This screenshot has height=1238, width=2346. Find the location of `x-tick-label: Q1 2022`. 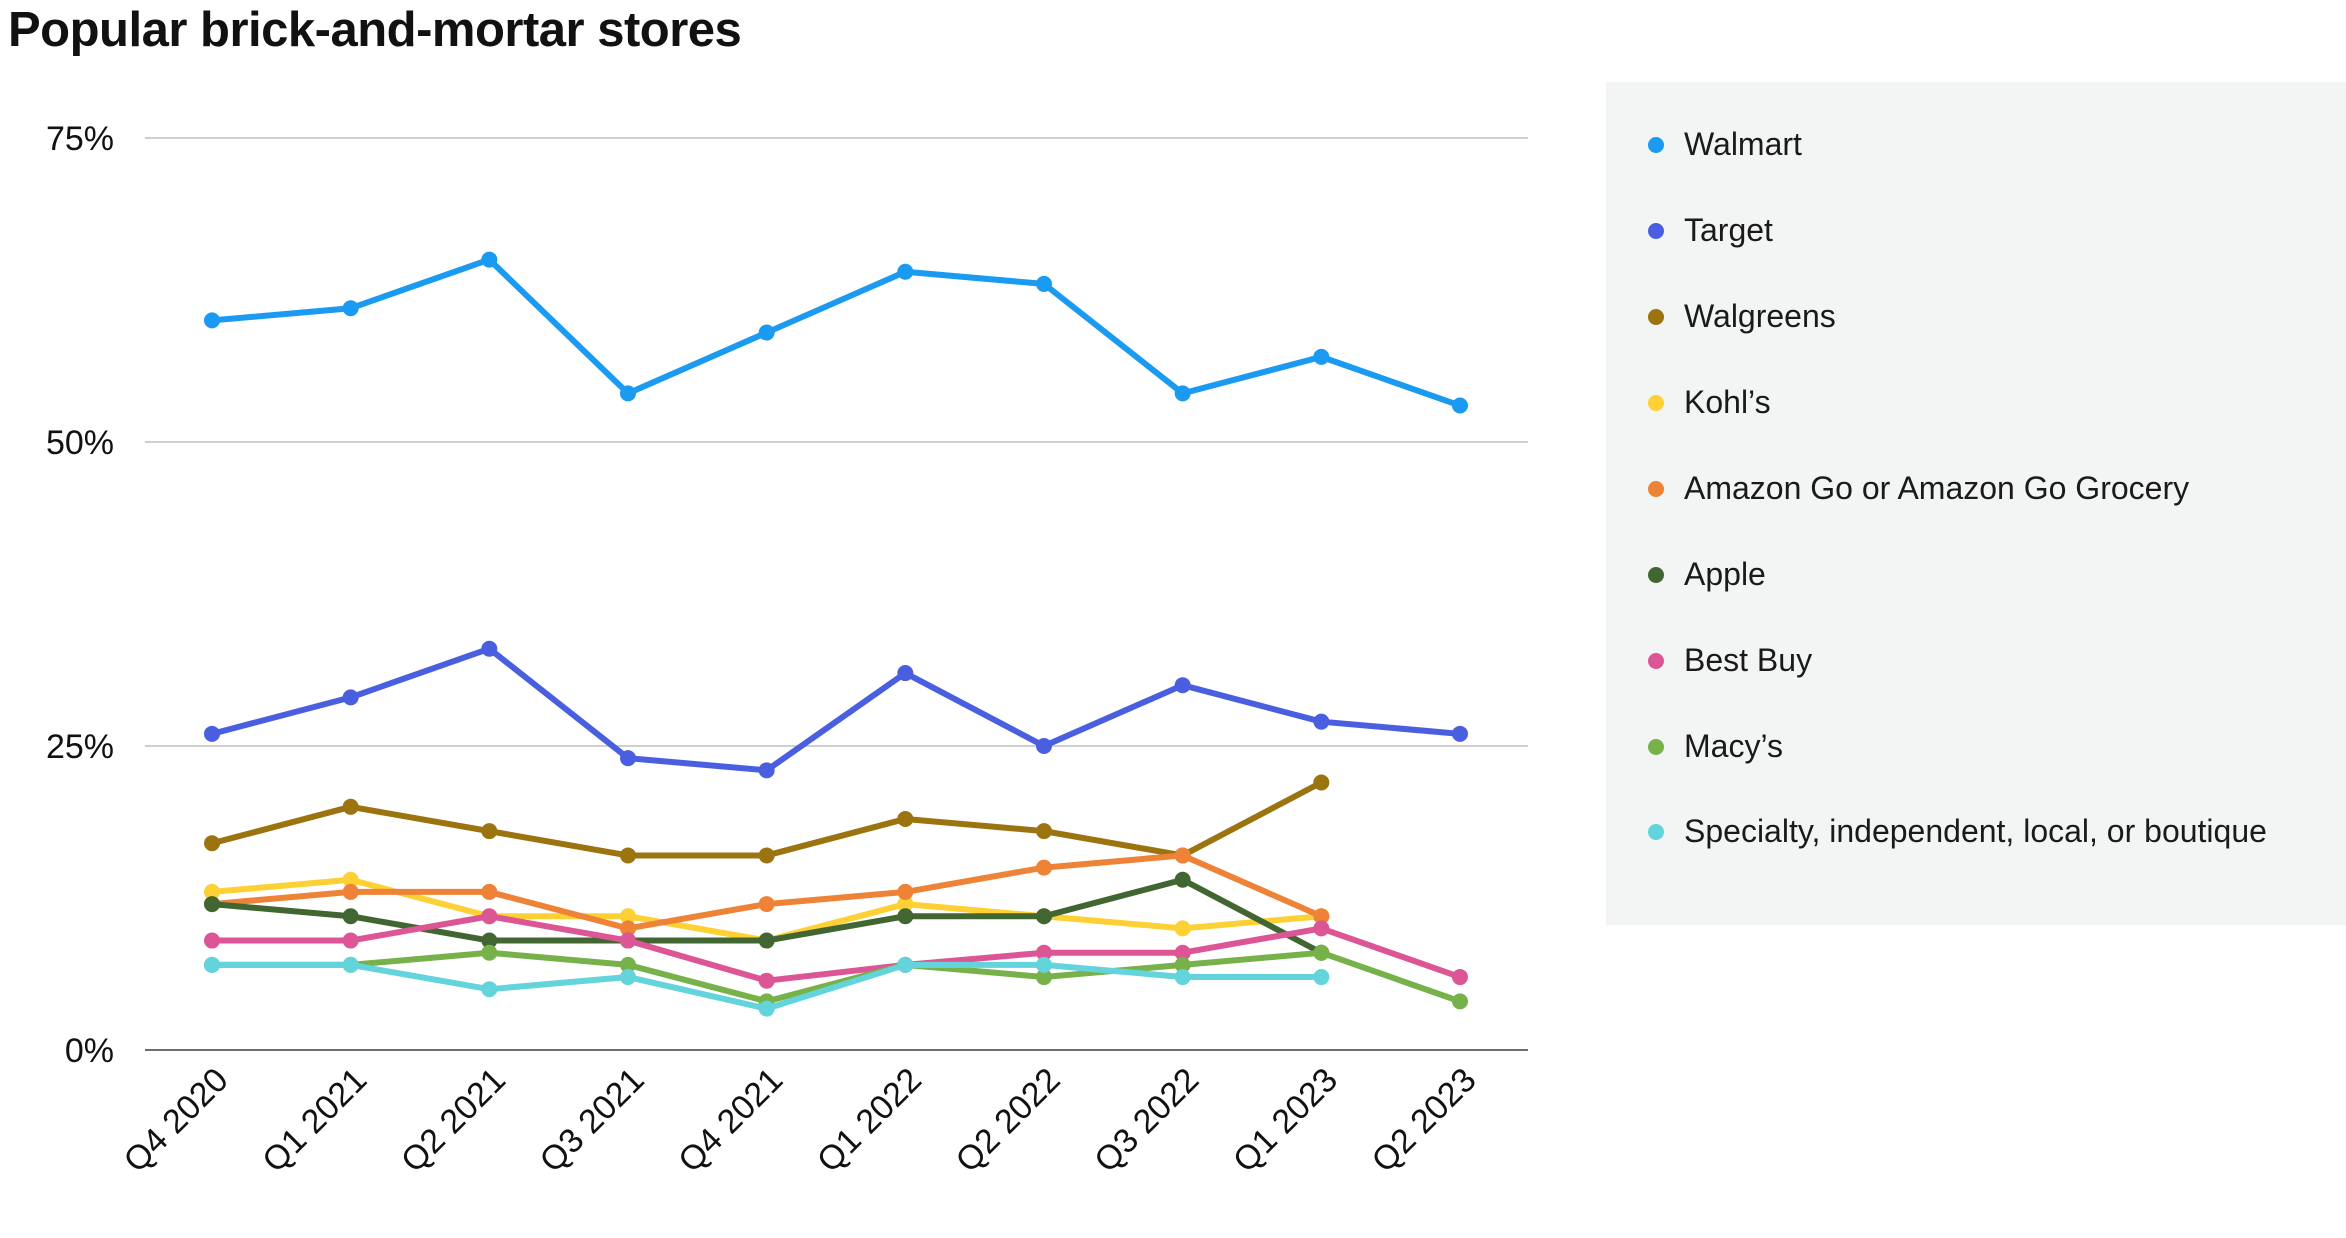

x-tick-label: Q1 2022 is located at coordinates (869, 1120).